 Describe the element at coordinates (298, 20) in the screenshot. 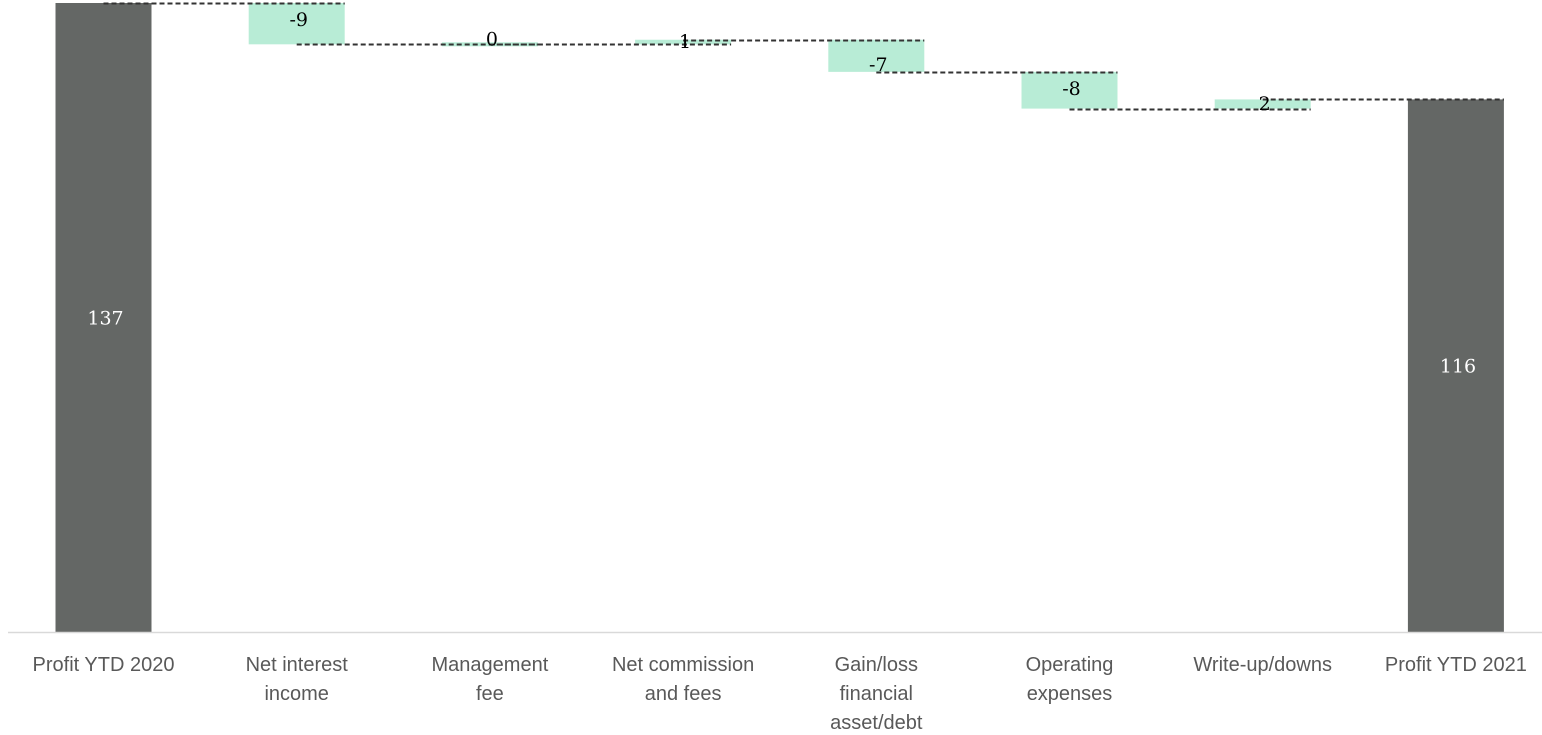

I see `data-label: -9` at that location.